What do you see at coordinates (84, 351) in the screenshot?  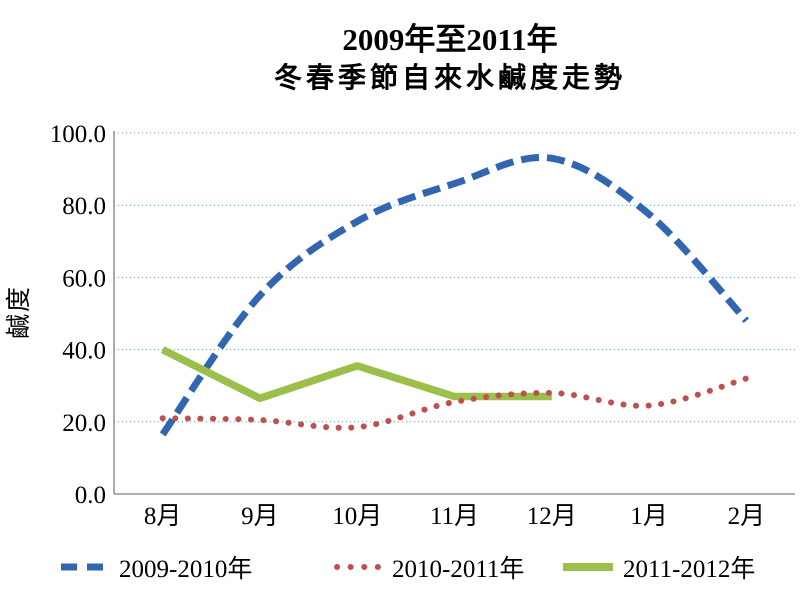 I see `y-tick-label-40.0: 40.0` at bounding box center [84, 351].